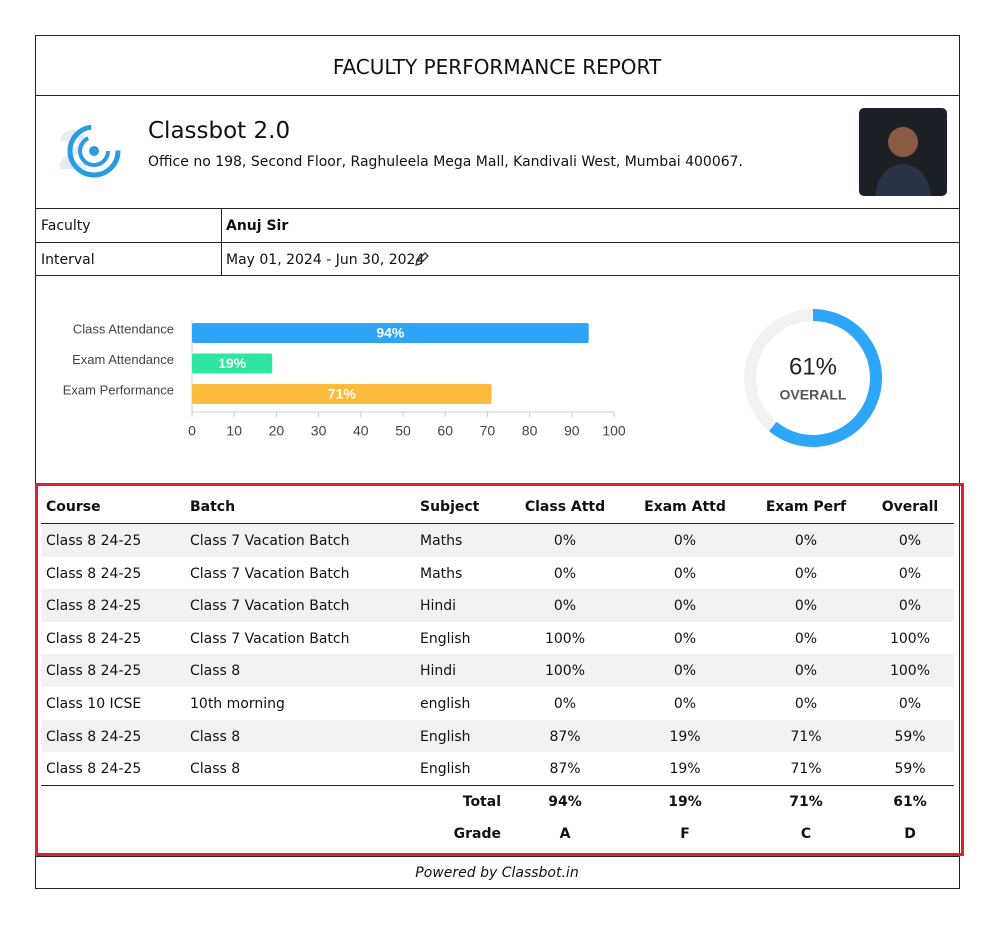 This screenshot has height=926, width=992. Describe the element at coordinates (68, 260) in the screenshot. I see `info-label: Interval` at that location.